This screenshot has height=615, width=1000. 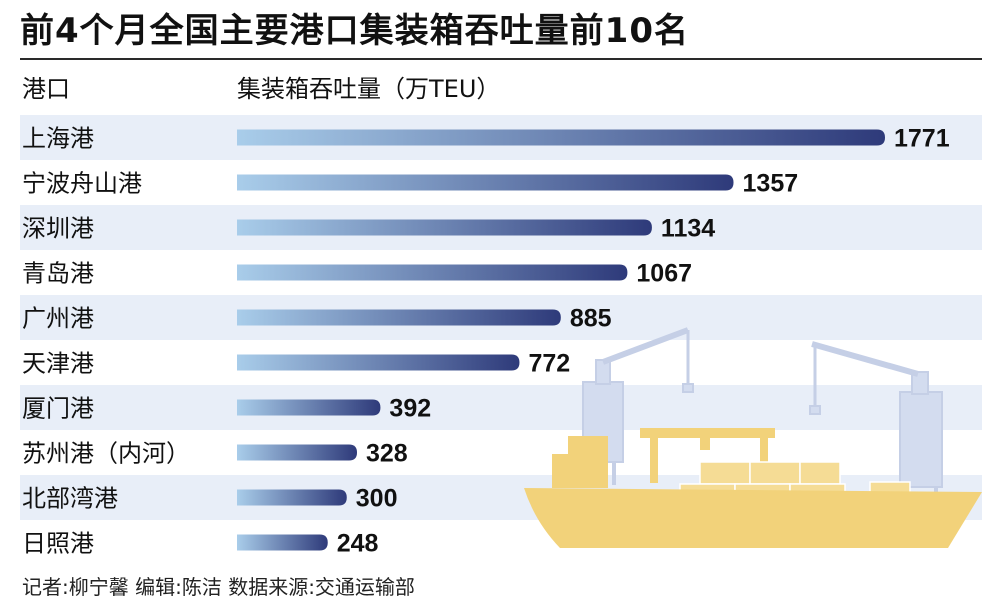 I want to click on value-label: 248, so click(x=358, y=544).